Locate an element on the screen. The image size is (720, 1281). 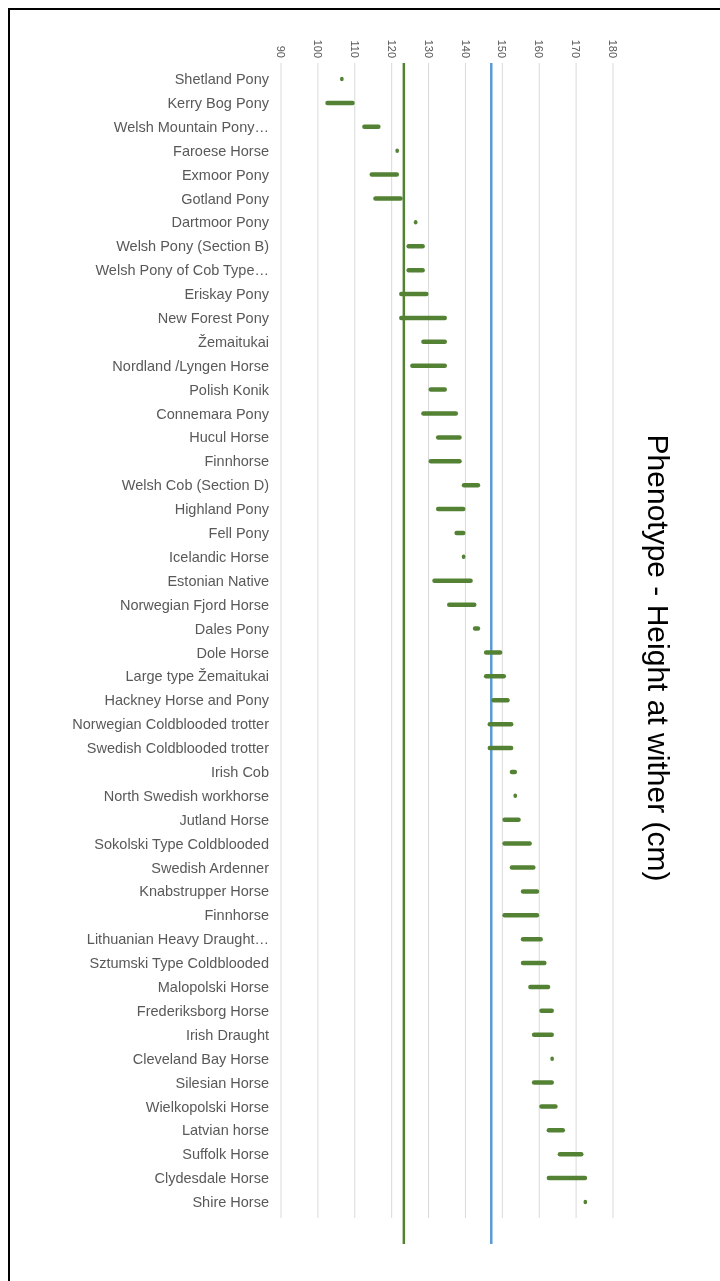
y-tick-label: Shire Horse is located at coordinates (230, 1202).